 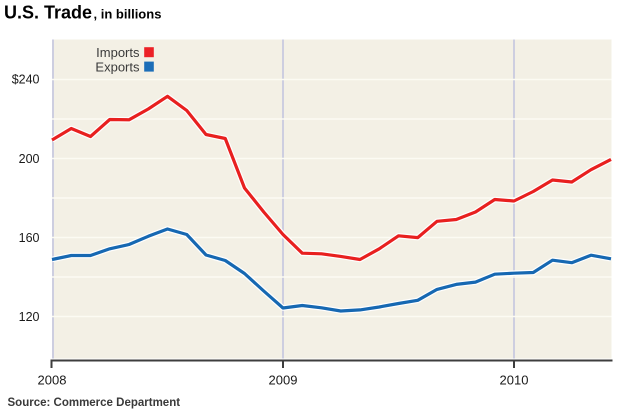 What do you see at coordinates (118, 52) in the screenshot?
I see `svg-text: Imports` at bounding box center [118, 52].